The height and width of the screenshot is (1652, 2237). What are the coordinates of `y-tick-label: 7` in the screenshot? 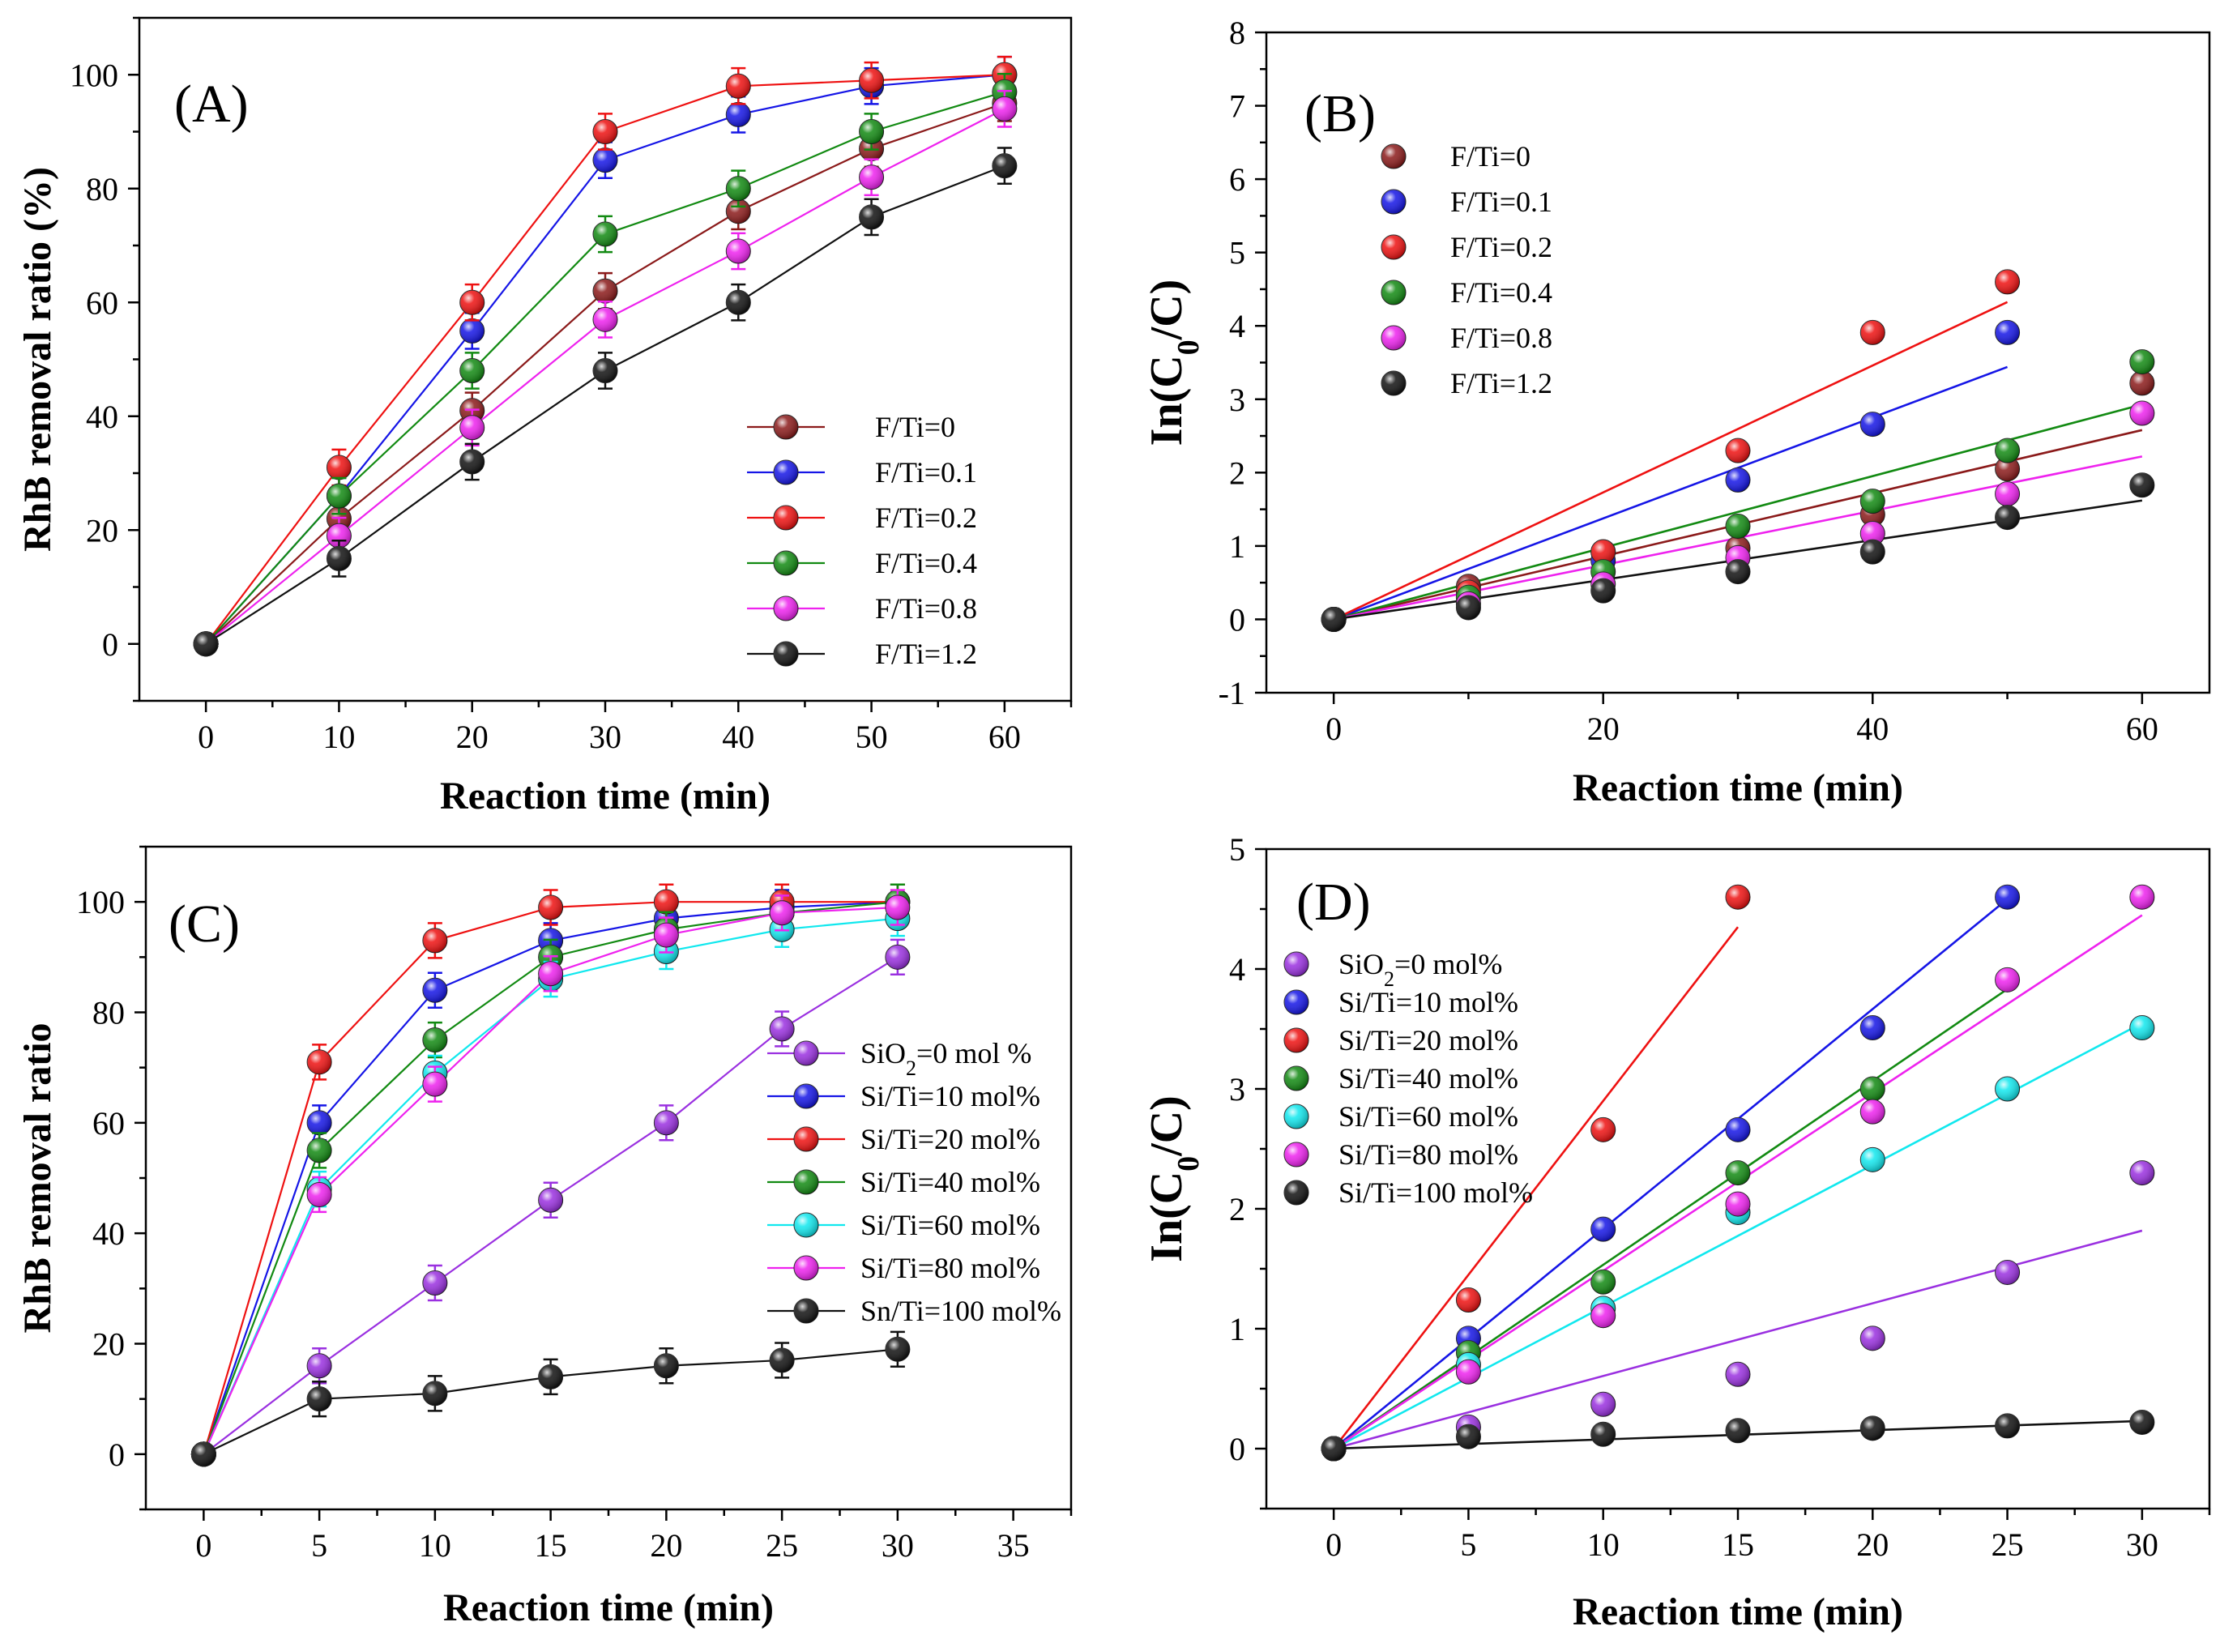 It's located at (1237, 106).